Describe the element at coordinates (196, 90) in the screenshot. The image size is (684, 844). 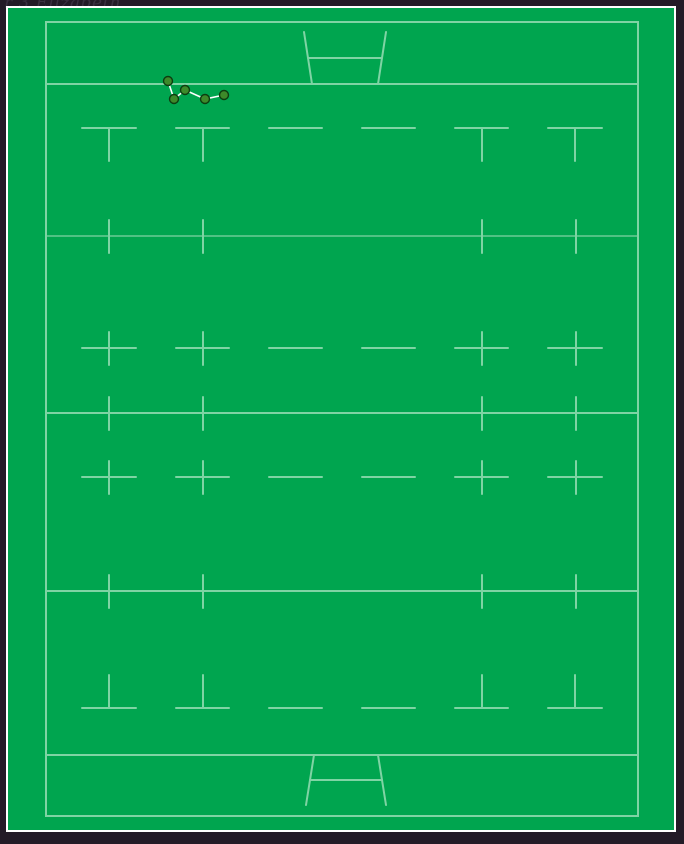
I see `player-cluster` at that location.